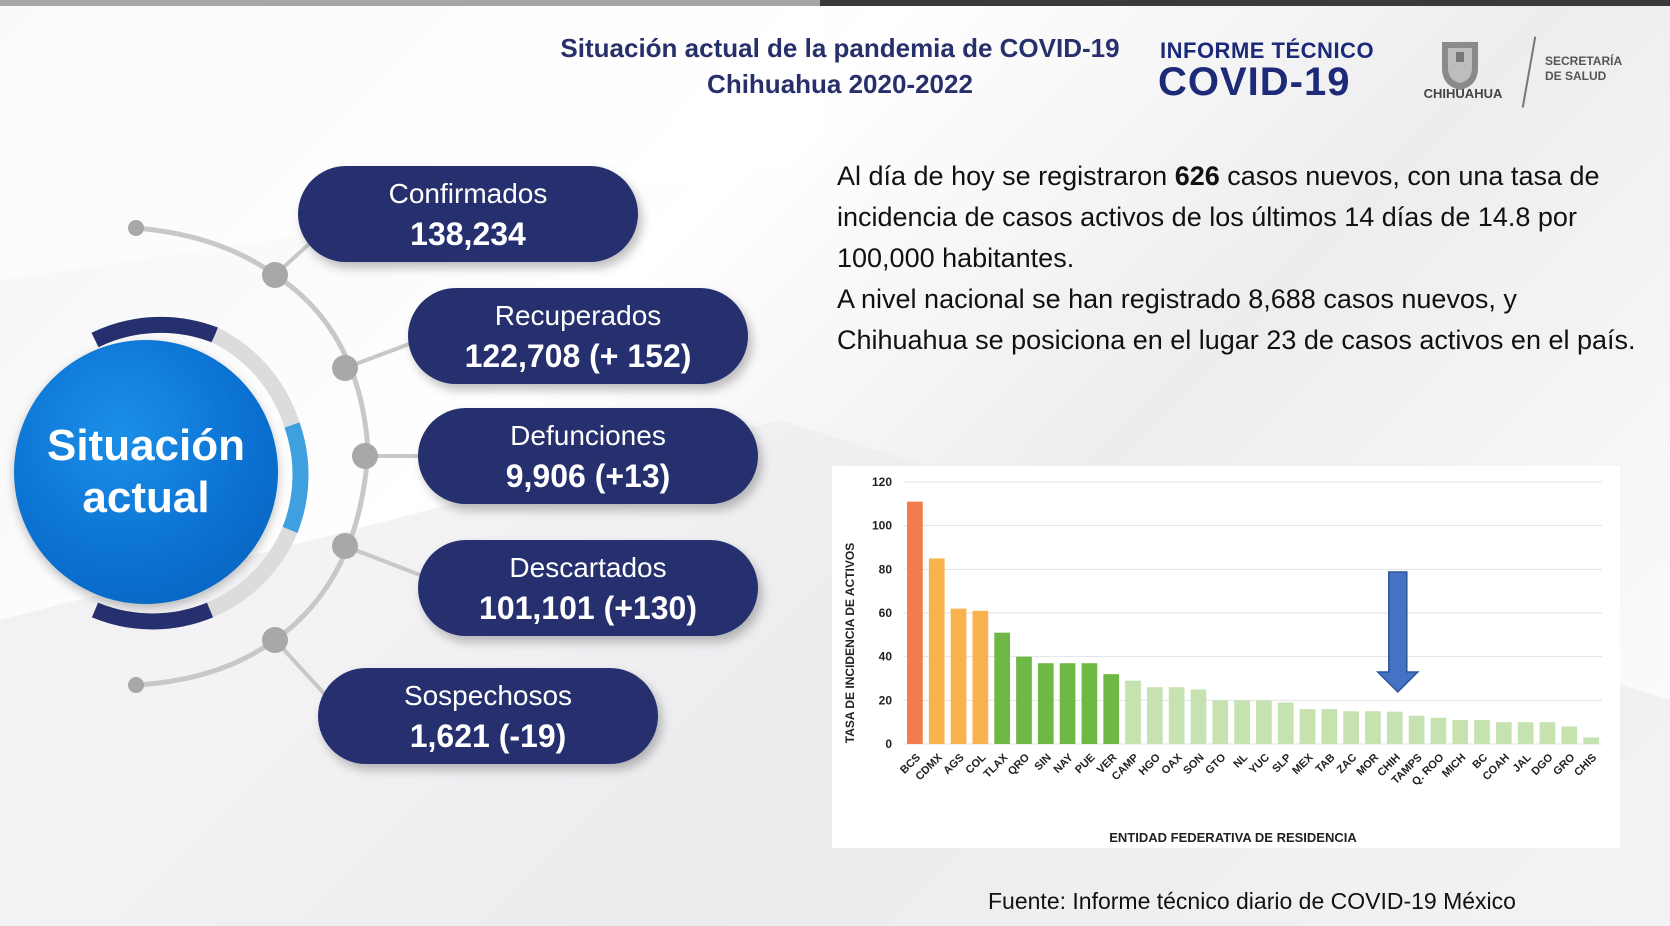 The width and height of the screenshot is (1670, 926). Describe the element at coordinates (1569, 735) in the screenshot. I see `bar-gro` at that location.